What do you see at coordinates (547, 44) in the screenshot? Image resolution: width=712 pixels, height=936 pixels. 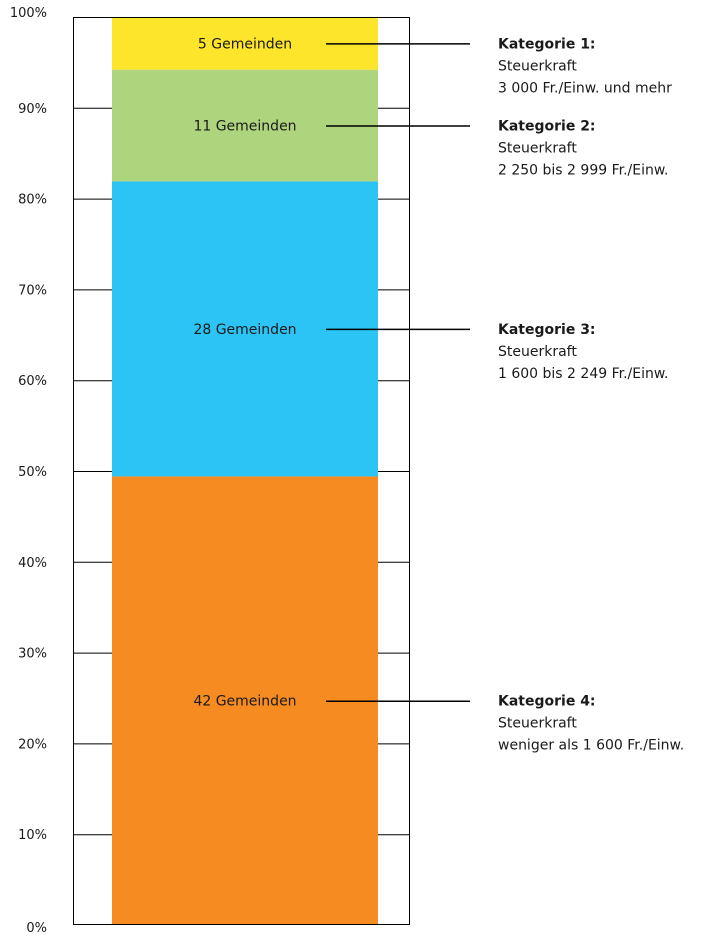 I see `category-title-kat1: Kategorie 1:` at bounding box center [547, 44].